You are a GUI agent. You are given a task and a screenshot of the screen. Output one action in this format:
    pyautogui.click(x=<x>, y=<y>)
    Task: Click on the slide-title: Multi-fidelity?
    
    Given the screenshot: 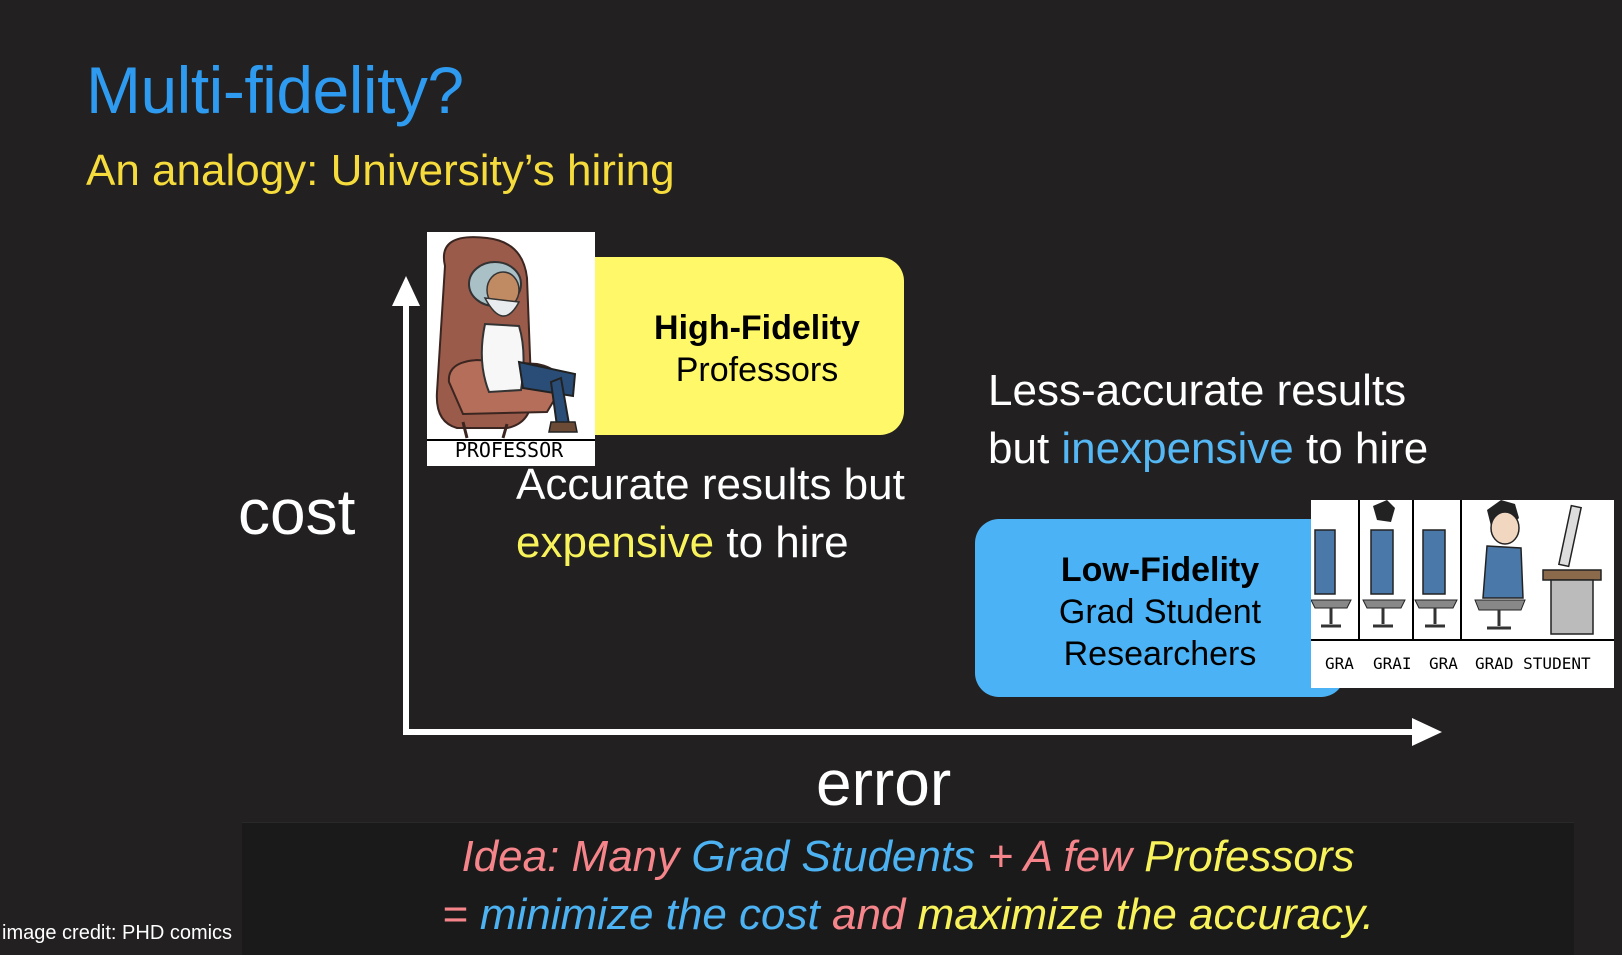 What is the action you would take?
    pyautogui.click(x=275, y=90)
    